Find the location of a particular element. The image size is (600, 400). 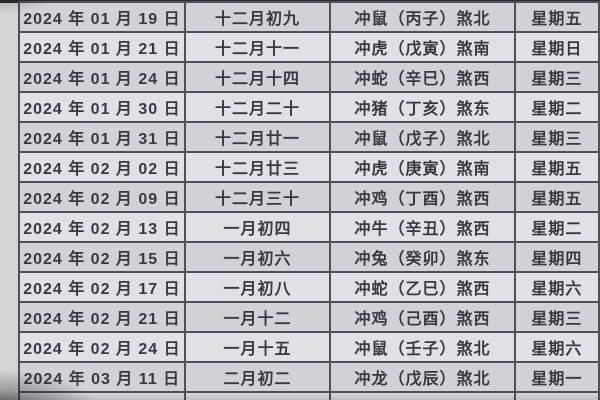

cell-lunar-date: 十二月十四 is located at coordinates (257, 77).